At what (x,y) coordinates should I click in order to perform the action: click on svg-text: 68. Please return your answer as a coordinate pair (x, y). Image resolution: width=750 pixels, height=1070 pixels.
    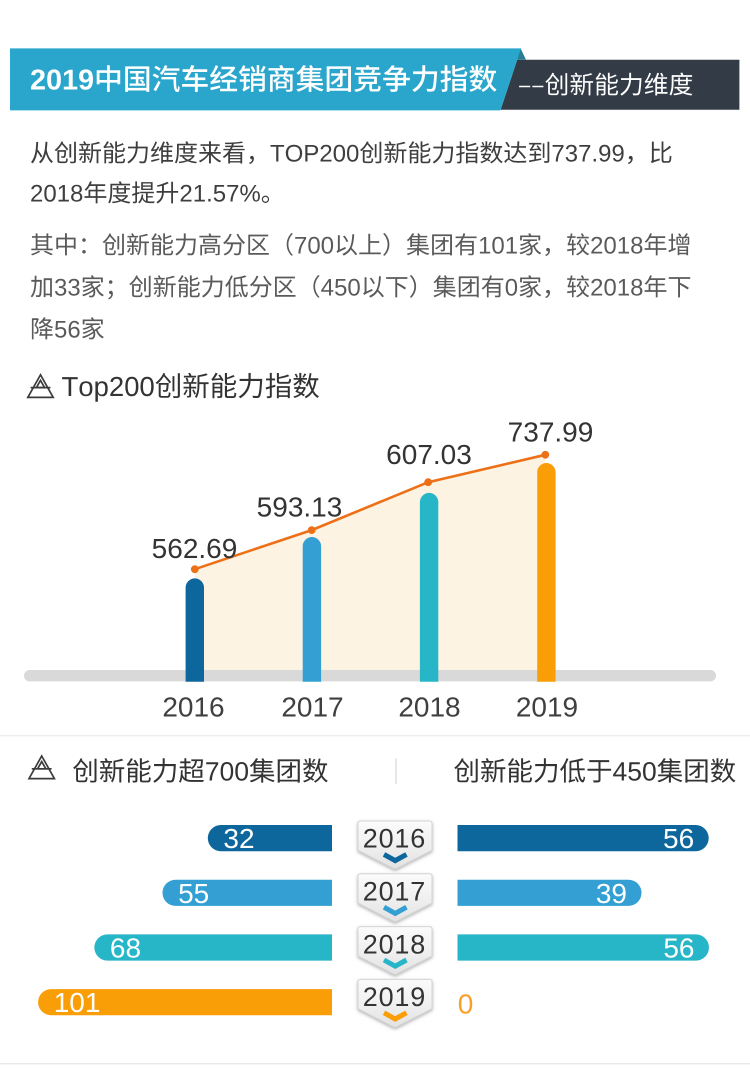
    Looking at the image, I should click on (125, 948).